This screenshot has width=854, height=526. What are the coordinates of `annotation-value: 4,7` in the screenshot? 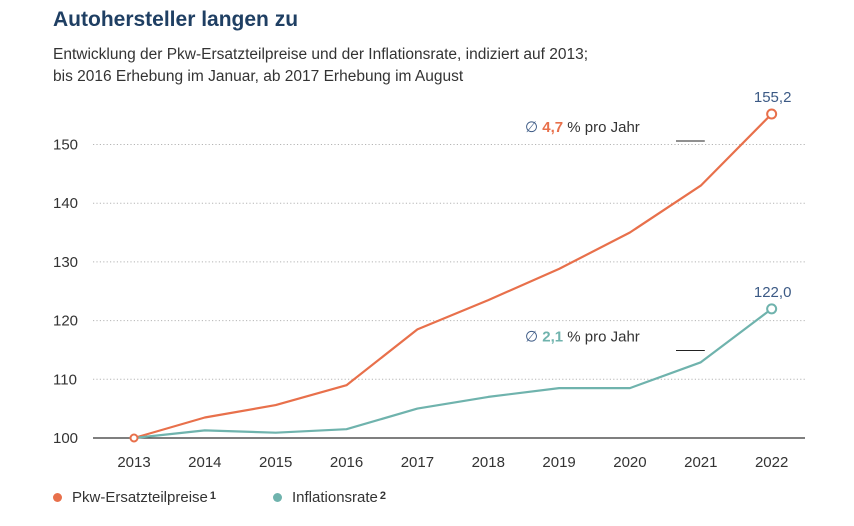 It's located at (552, 127).